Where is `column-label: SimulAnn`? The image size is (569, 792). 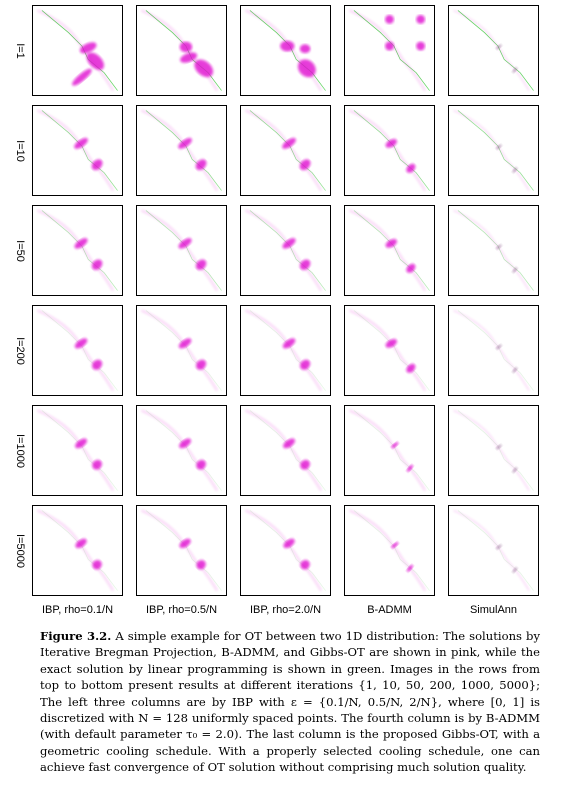 column-label: SimulAnn is located at coordinates (493, 610).